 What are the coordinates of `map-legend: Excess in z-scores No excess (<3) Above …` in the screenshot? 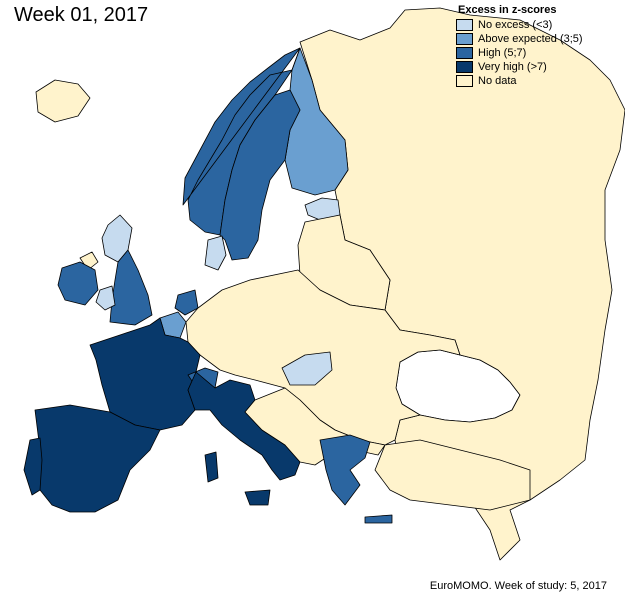 It's located at (519, 46).